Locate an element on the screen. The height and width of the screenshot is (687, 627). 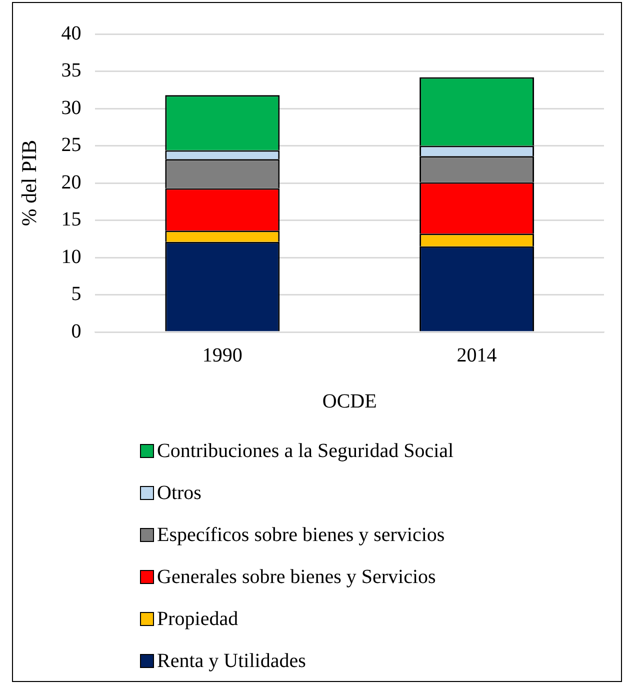
x-tick-label: 1990 is located at coordinates (222, 355).